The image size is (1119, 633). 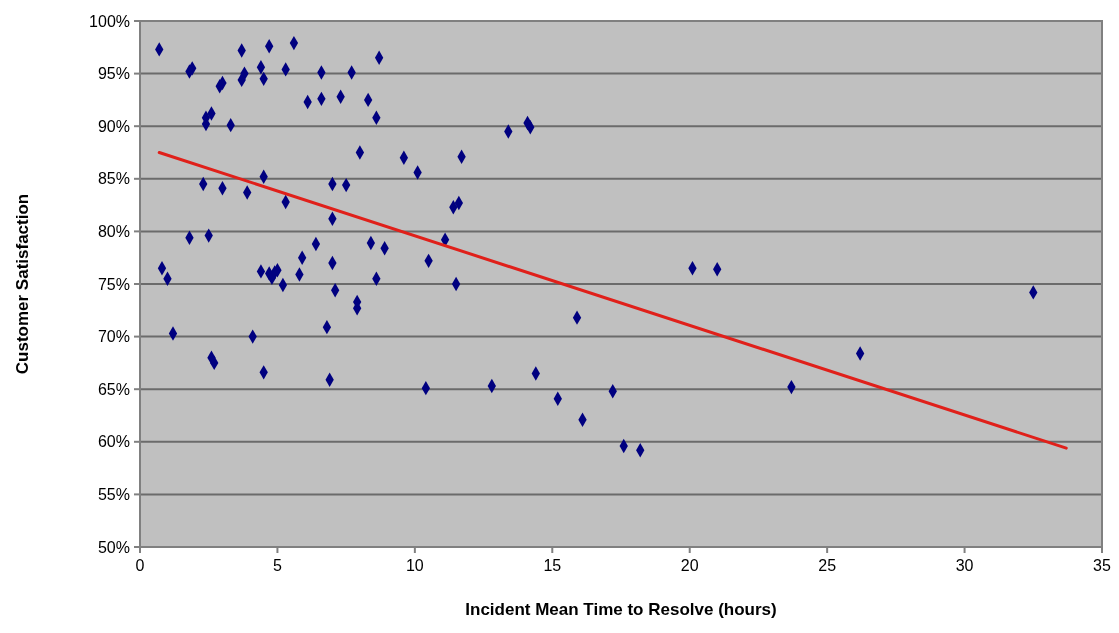 I want to click on y-axis-title: Customer Satisfaction, so click(x=22, y=284).